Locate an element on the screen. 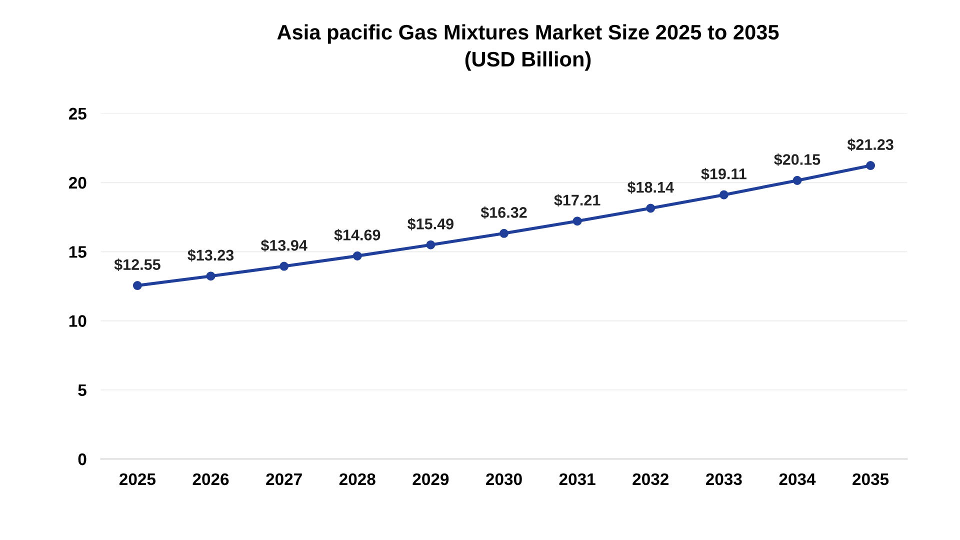  data-label: $19.11 is located at coordinates (723, 174).